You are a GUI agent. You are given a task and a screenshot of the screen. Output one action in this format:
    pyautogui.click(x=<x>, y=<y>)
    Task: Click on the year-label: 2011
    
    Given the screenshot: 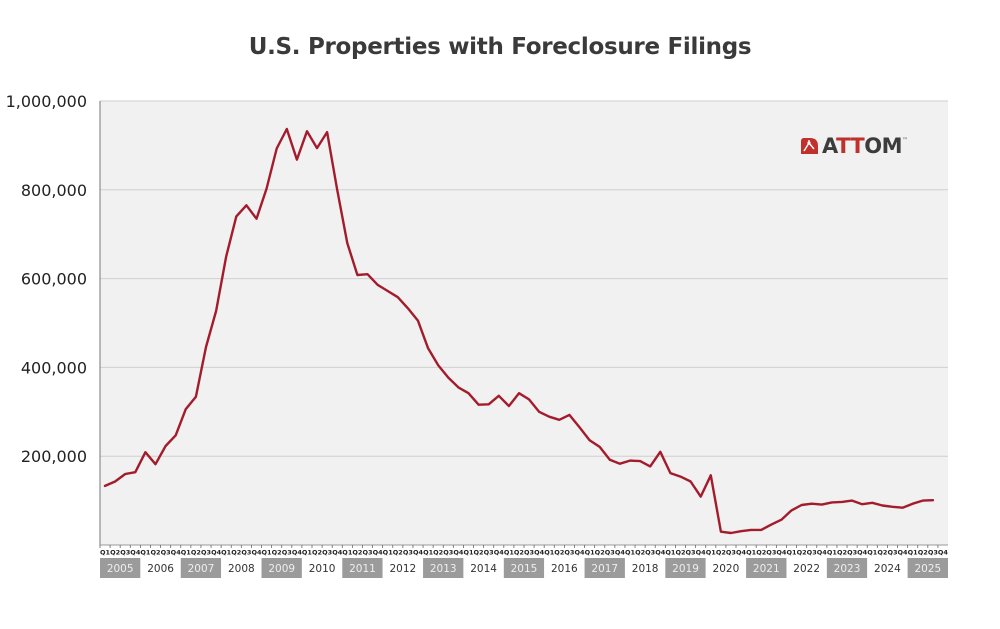 What is the action you would take?
    pyautogui.click(x=362, y=569)
    